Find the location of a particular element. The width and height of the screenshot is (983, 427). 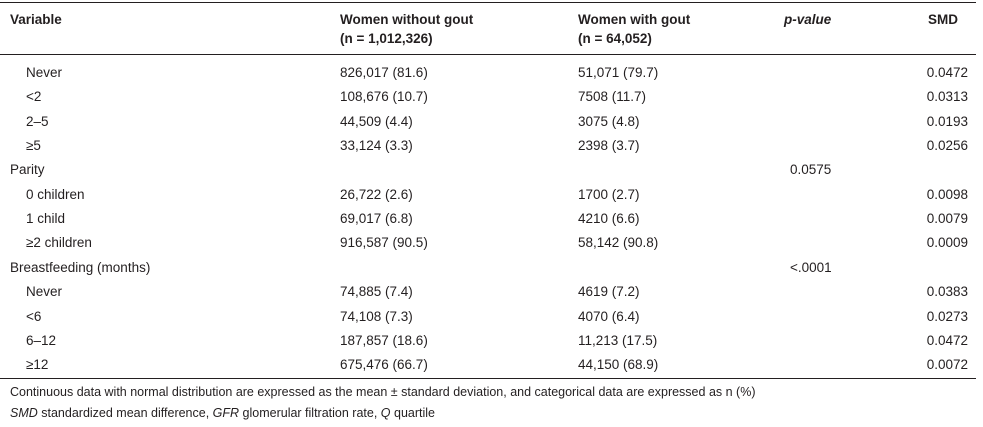

table-row: Never 74,885 (7.4) 4619 (7.2) 0.0383 is located at coordinates (488, 292).